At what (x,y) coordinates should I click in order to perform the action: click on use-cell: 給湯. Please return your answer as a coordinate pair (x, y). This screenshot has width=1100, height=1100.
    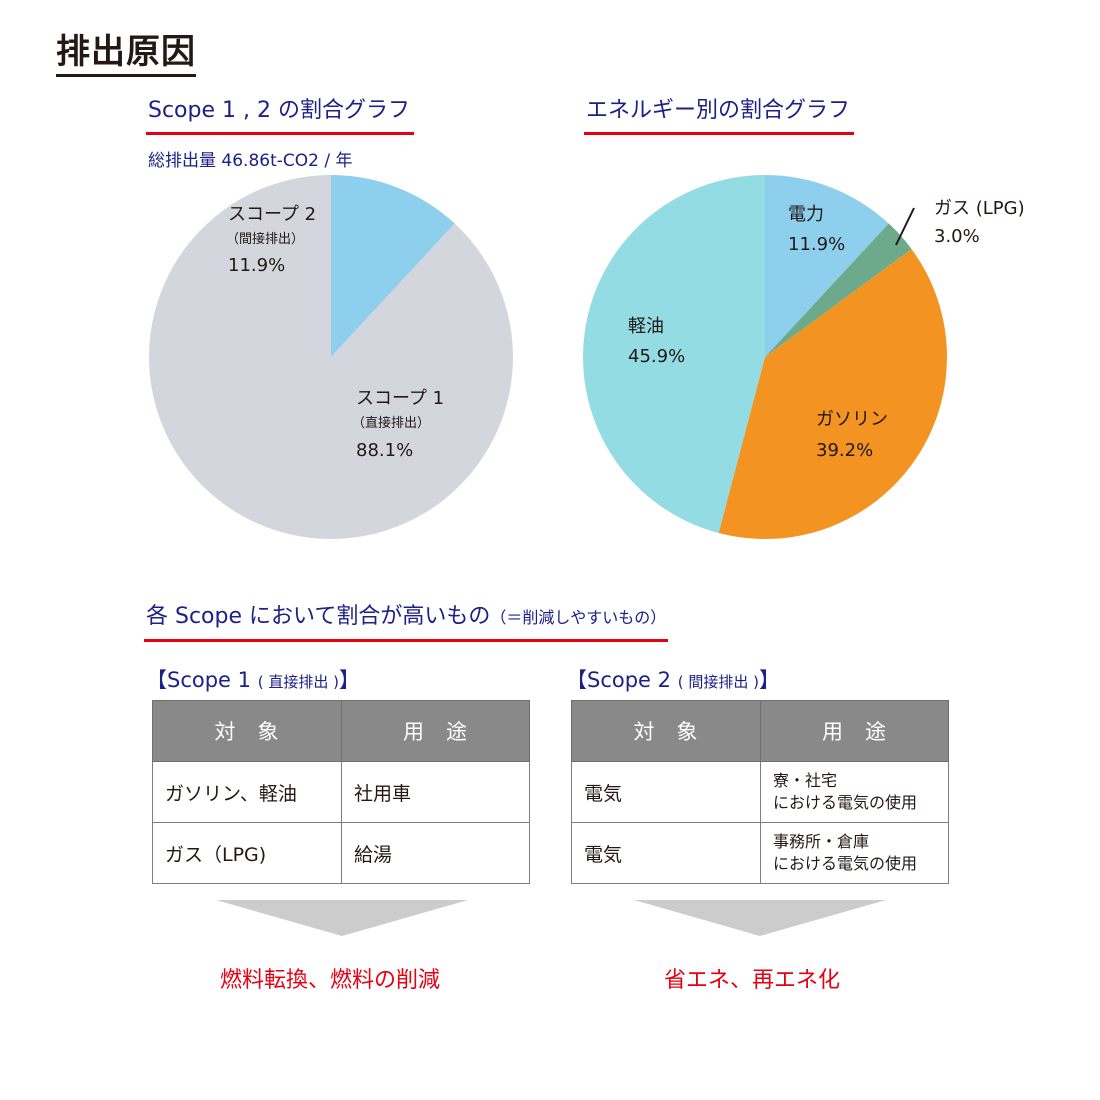
    Looking at the image, I should click on (435, 853).